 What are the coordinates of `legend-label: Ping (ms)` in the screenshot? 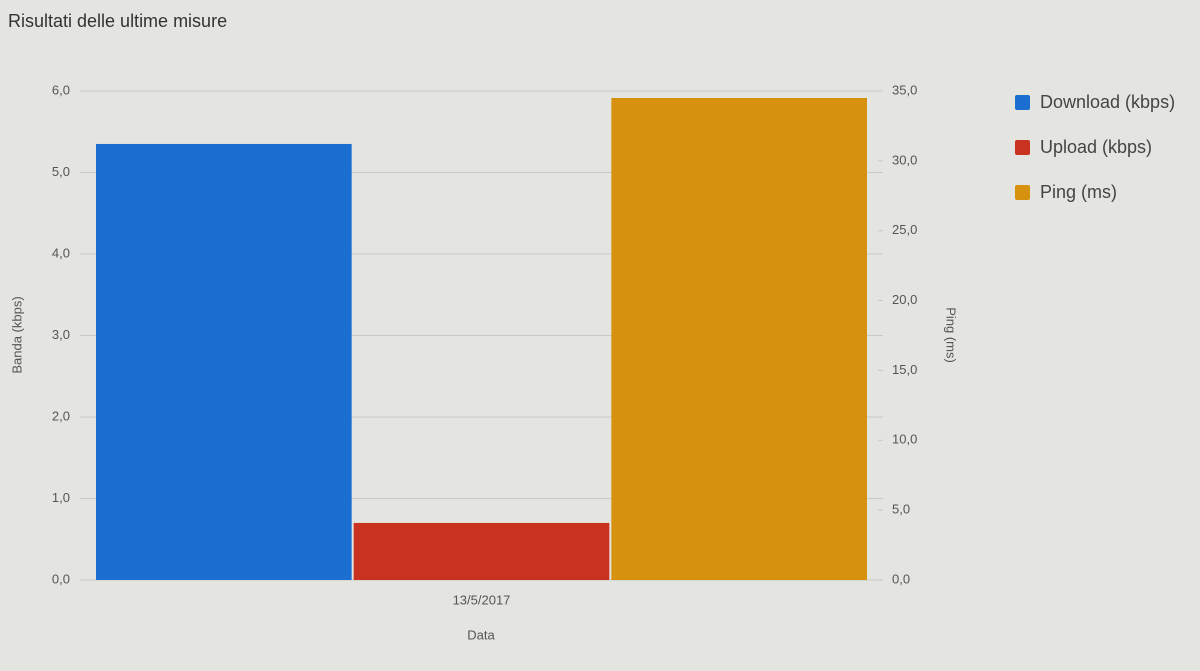 It's located at (1078, 192).